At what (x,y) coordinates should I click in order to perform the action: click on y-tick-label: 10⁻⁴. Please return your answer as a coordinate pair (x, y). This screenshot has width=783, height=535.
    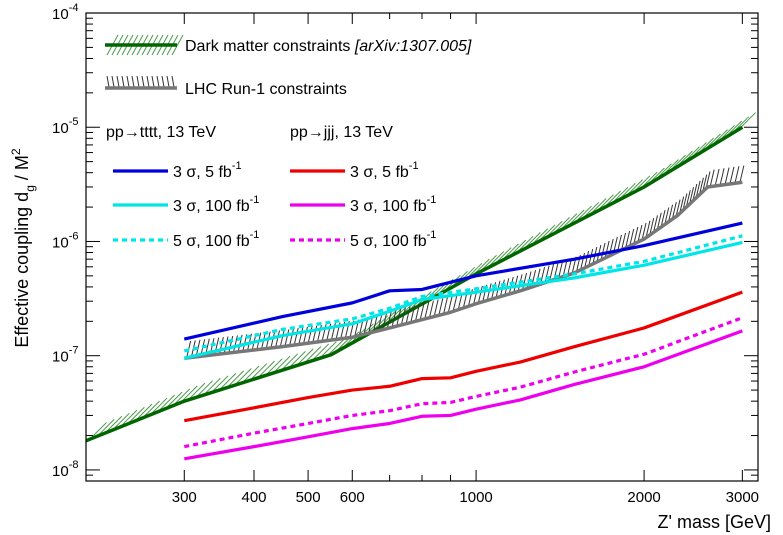
    Looking at the image, I should click on (65, 12).